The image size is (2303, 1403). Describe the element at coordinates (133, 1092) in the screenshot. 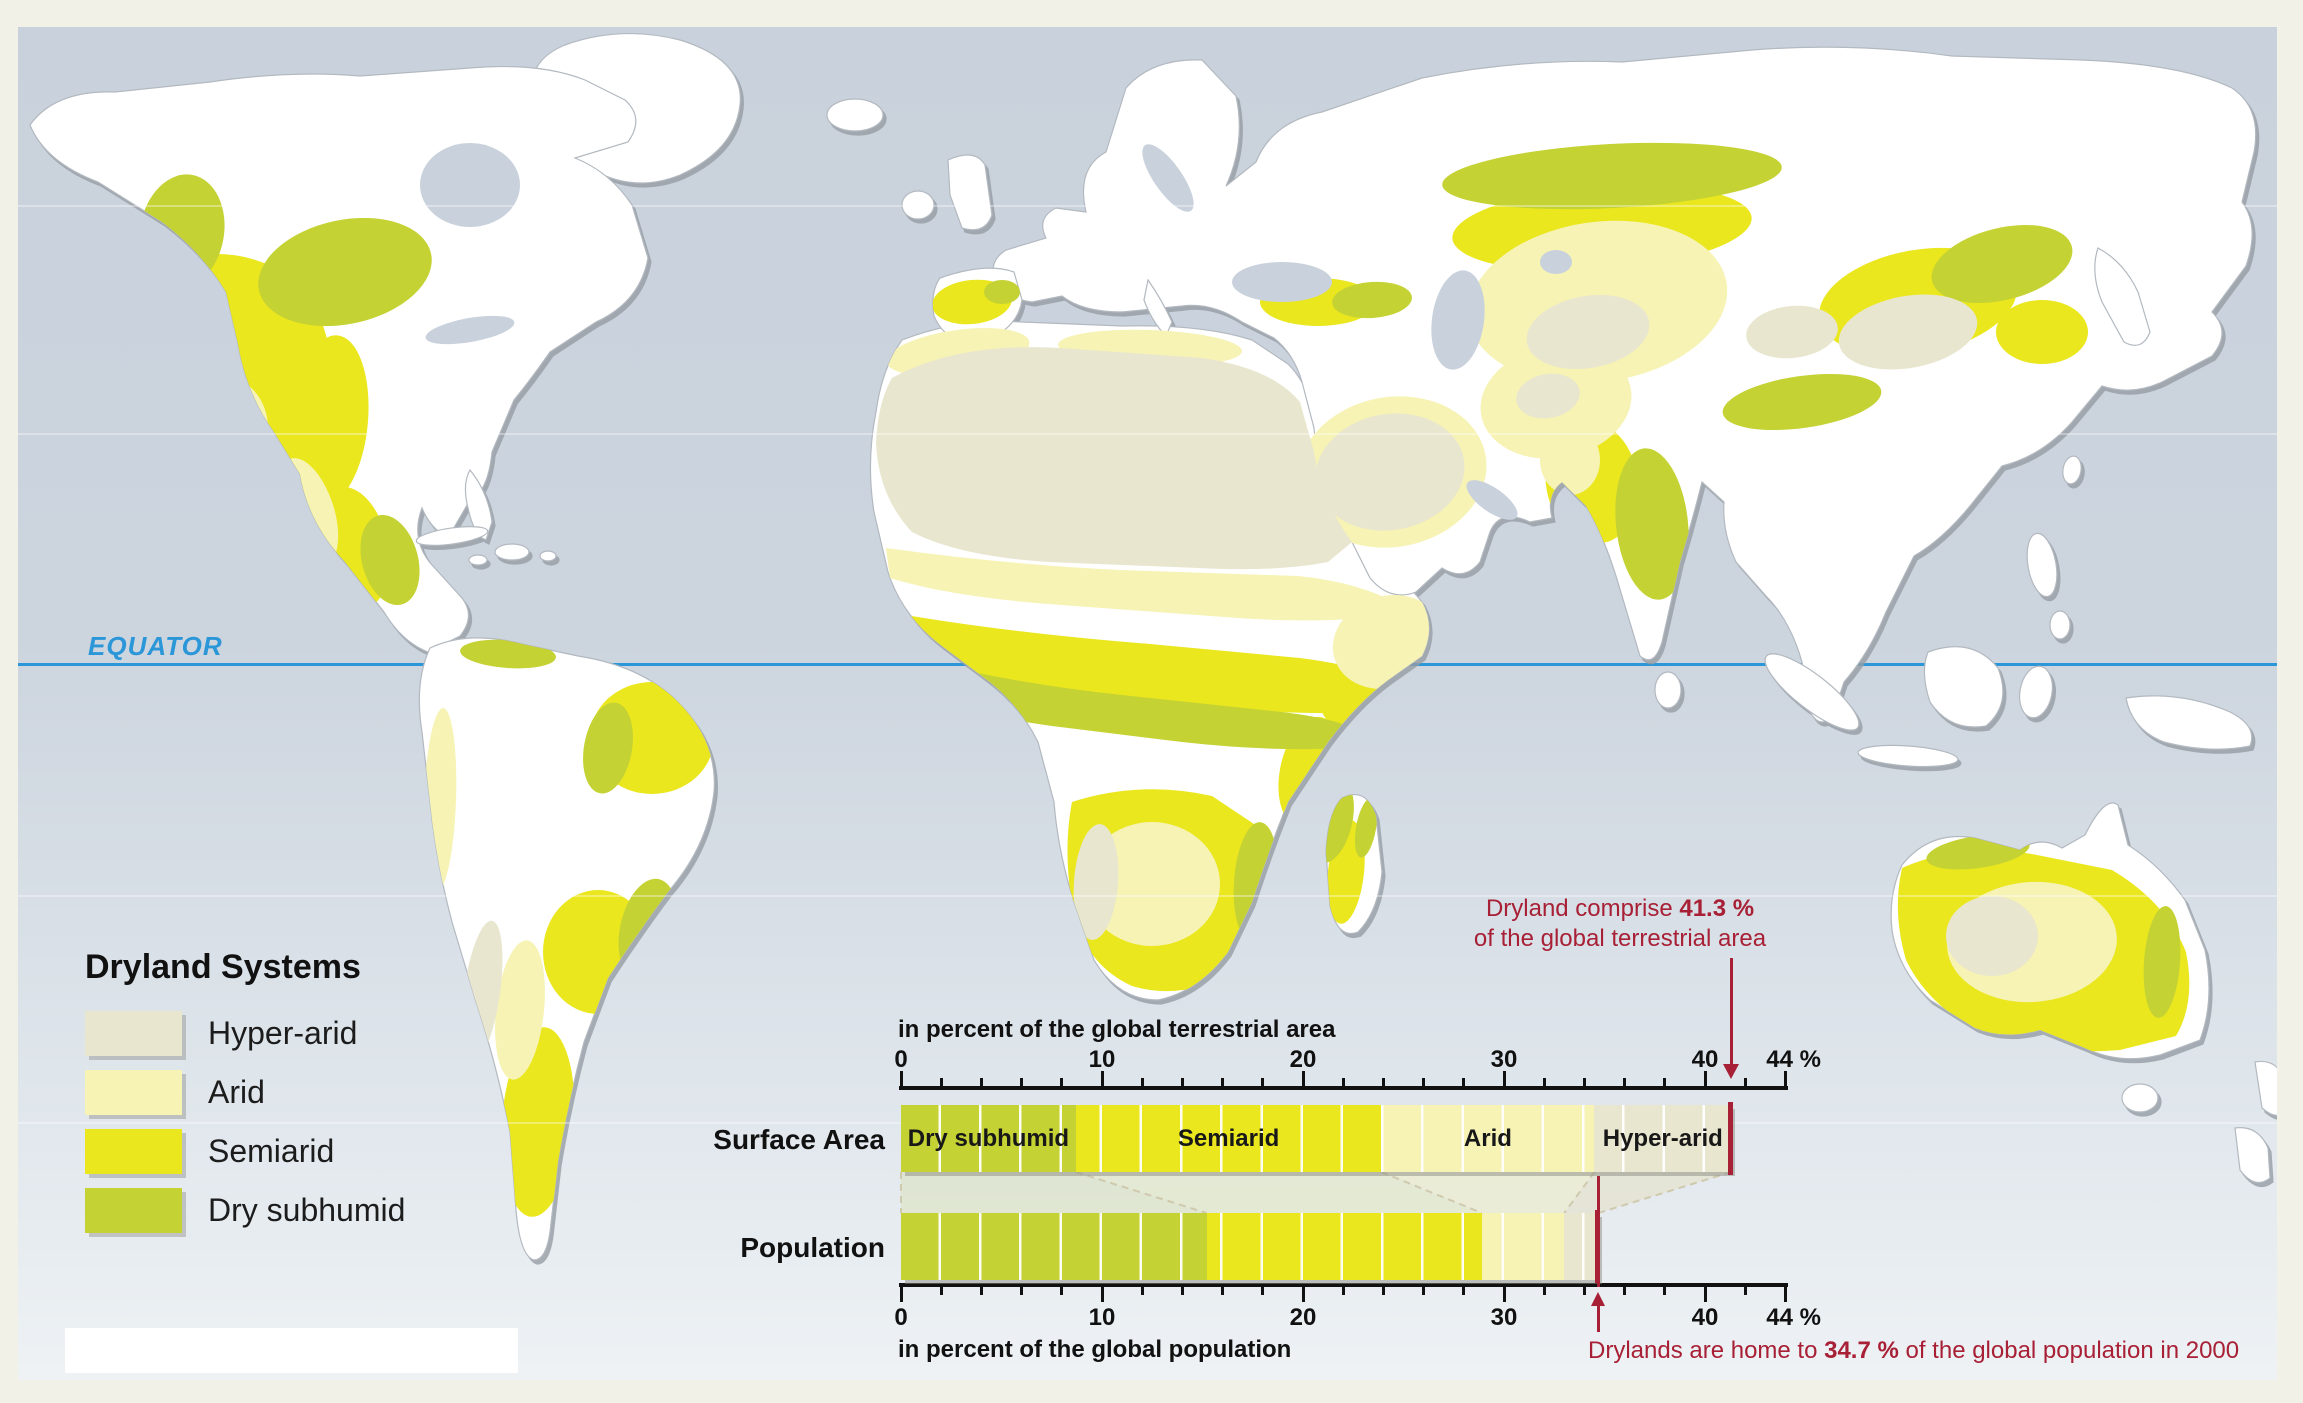

I see `arid-swatch` at that location.